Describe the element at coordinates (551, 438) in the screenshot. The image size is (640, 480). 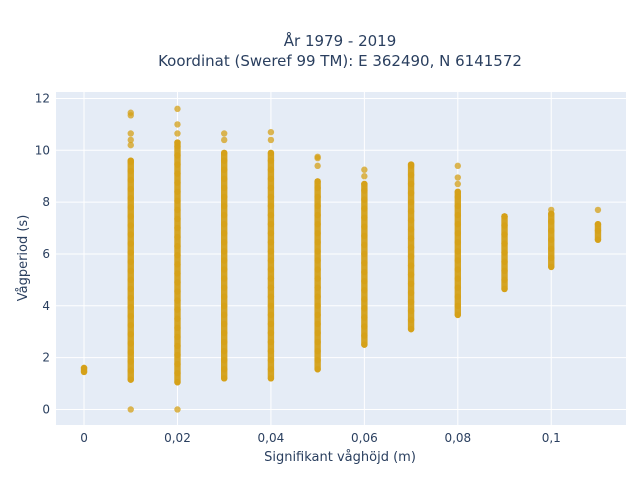
I see `x-tick-label: 0,1` at that location.